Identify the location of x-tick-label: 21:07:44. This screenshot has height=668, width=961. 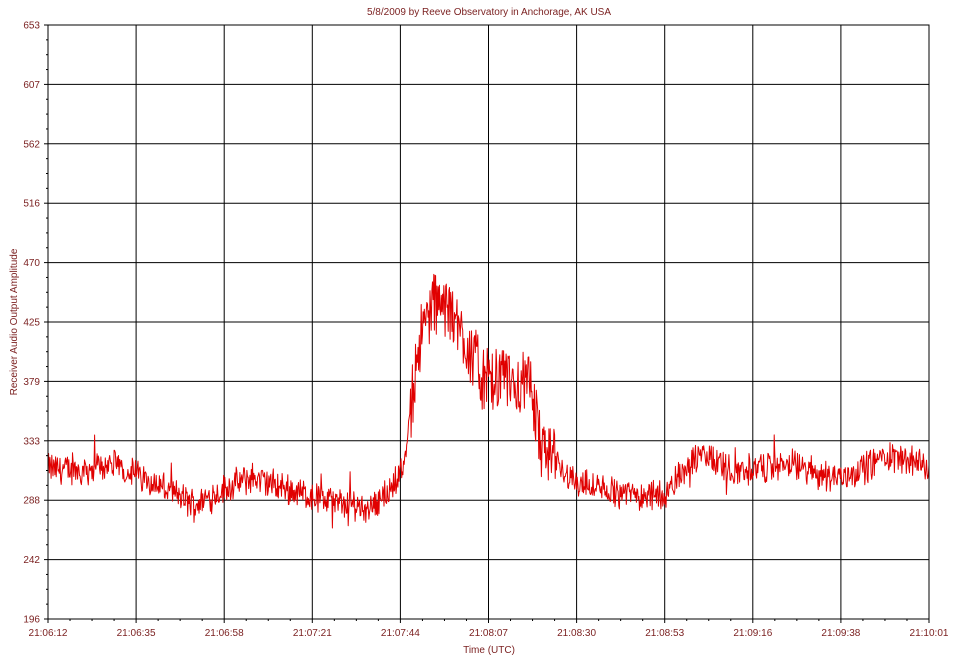
(400, 633).